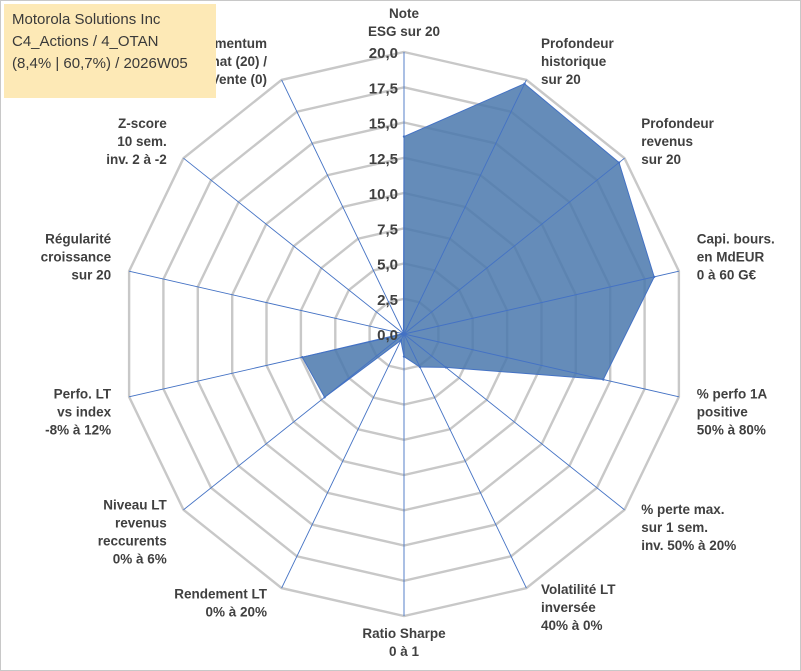  I want to click on axis-label-1-line-0: Profondeur, so click(577, 43).